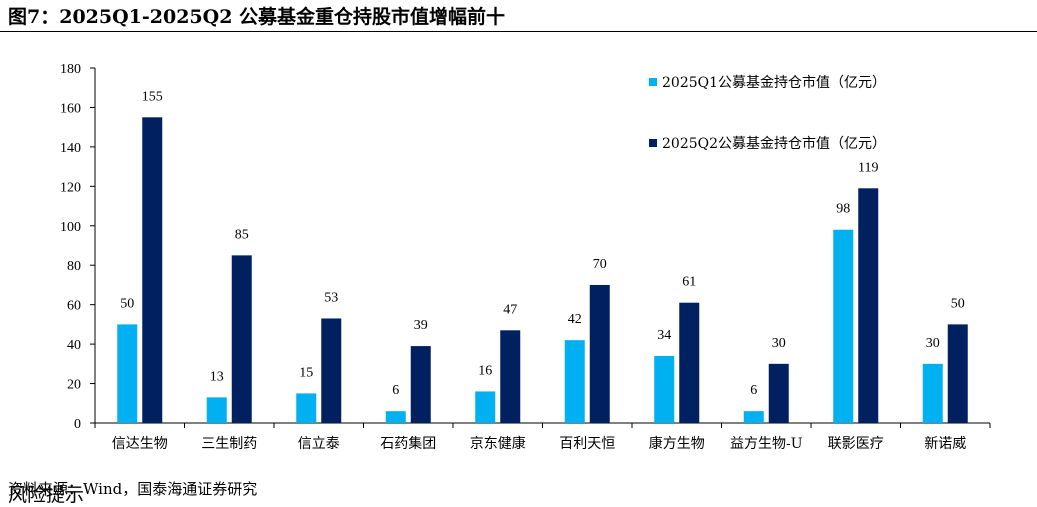 The width and height of the screenshot is (1037, 507). I want to click on data-label-q1: 98, so click(843, 209).